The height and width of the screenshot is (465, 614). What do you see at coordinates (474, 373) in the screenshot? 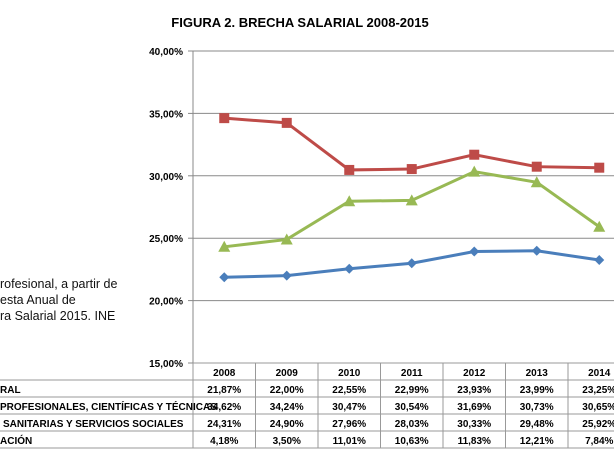
I see `x-tick-label: 2012` at bounding box center [474, 373].